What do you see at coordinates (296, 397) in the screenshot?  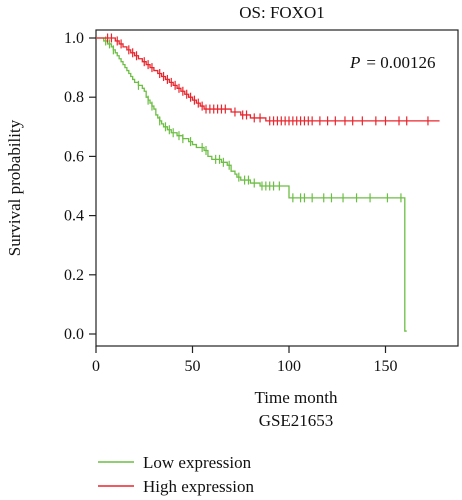 I see `x-axis-title: Time month` at bounding box center [296, 397].